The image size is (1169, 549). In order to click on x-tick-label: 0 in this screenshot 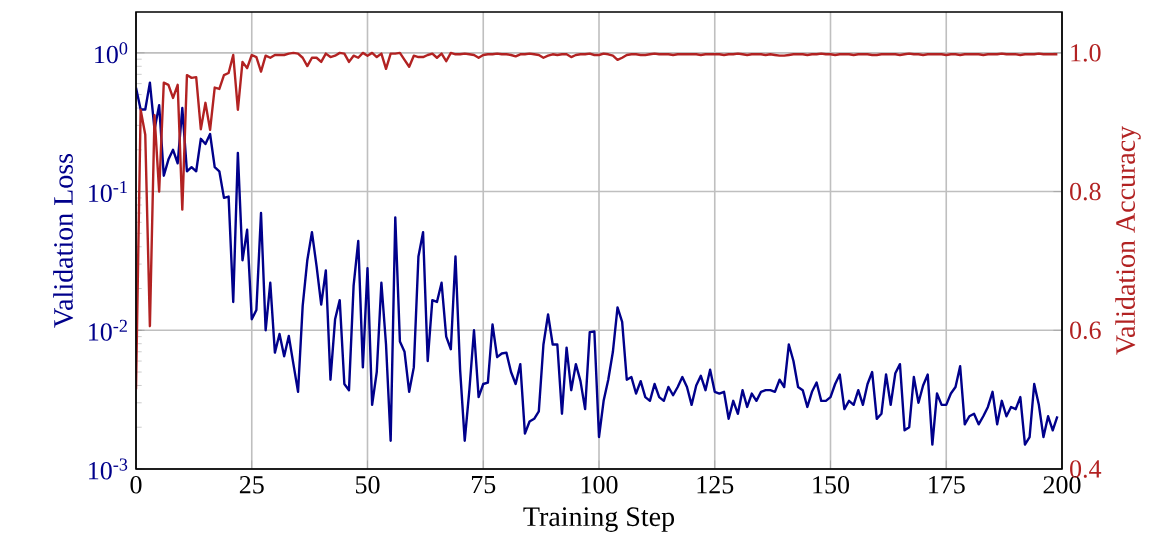, I will do `click(136, 485)`.